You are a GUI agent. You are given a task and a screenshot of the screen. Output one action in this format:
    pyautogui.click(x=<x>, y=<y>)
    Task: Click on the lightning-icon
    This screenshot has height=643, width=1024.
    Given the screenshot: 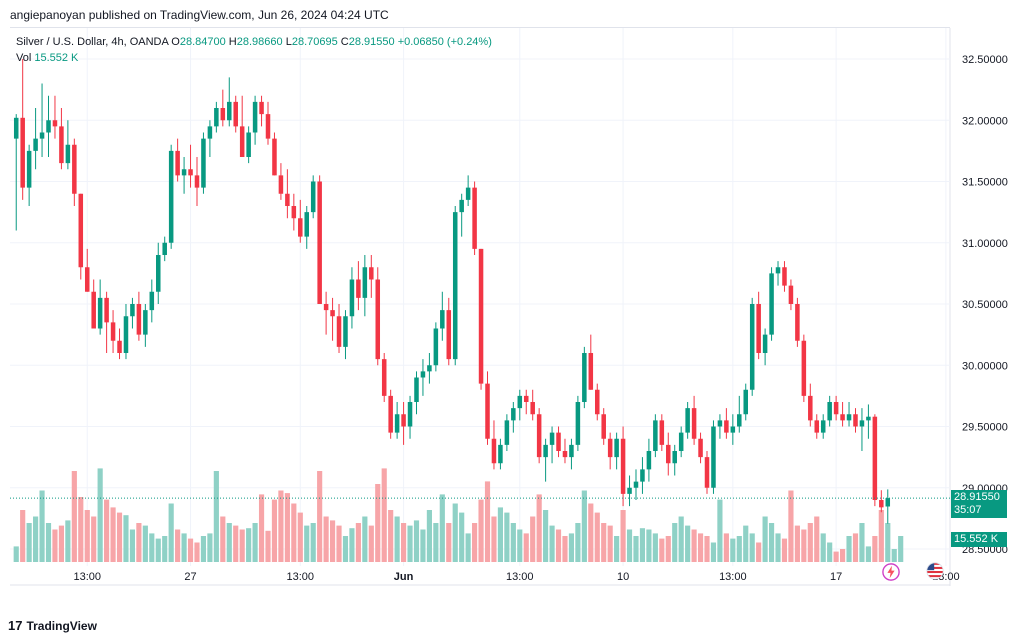 What is the action you would take?
    pyautogui.click(x=891, y=572)
    